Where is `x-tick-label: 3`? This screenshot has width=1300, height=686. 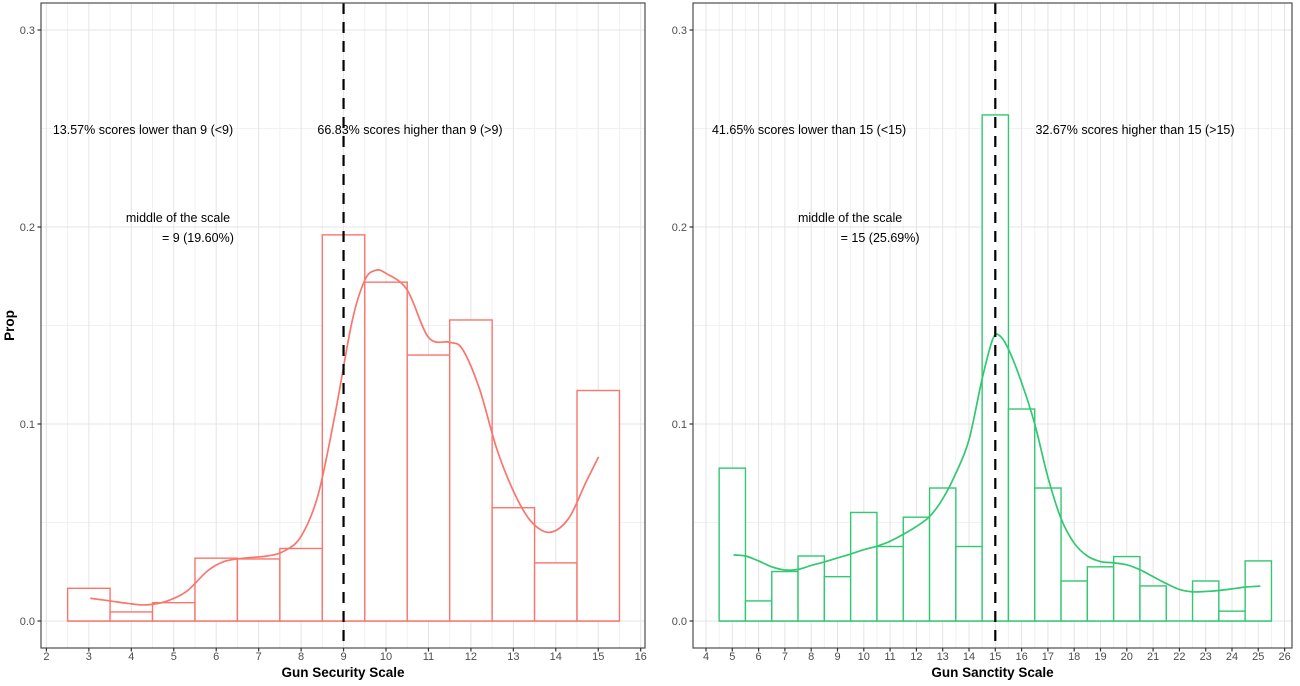 x-tick-label: 3 is located at coordinates (89, 657).